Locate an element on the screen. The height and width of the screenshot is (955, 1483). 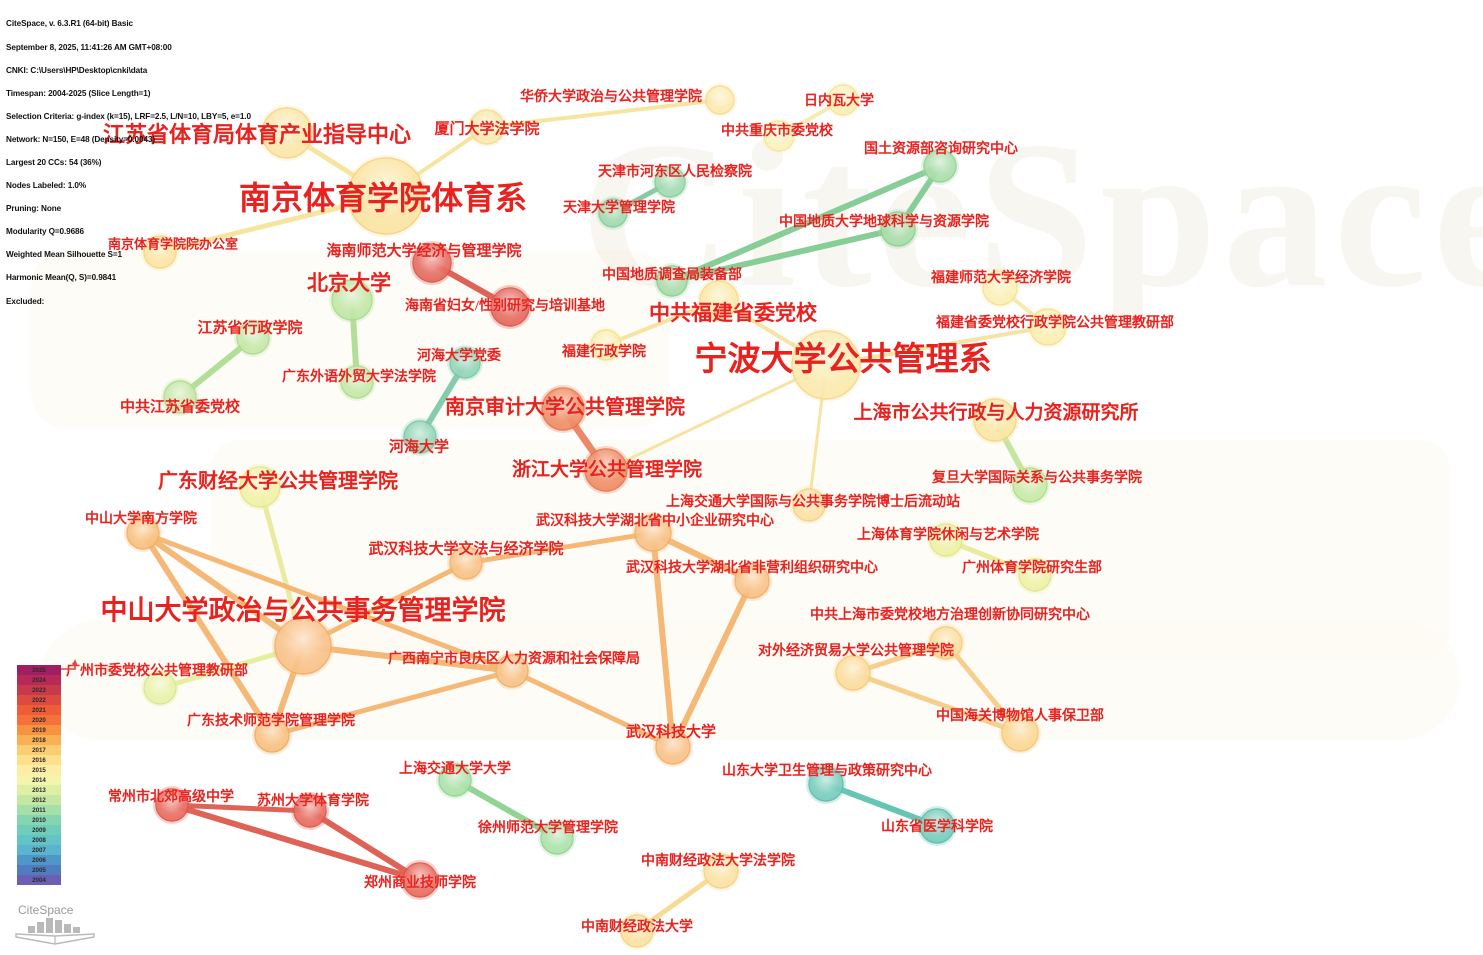
legend-year-2007: 2007 is located at coordinates (39, 850).